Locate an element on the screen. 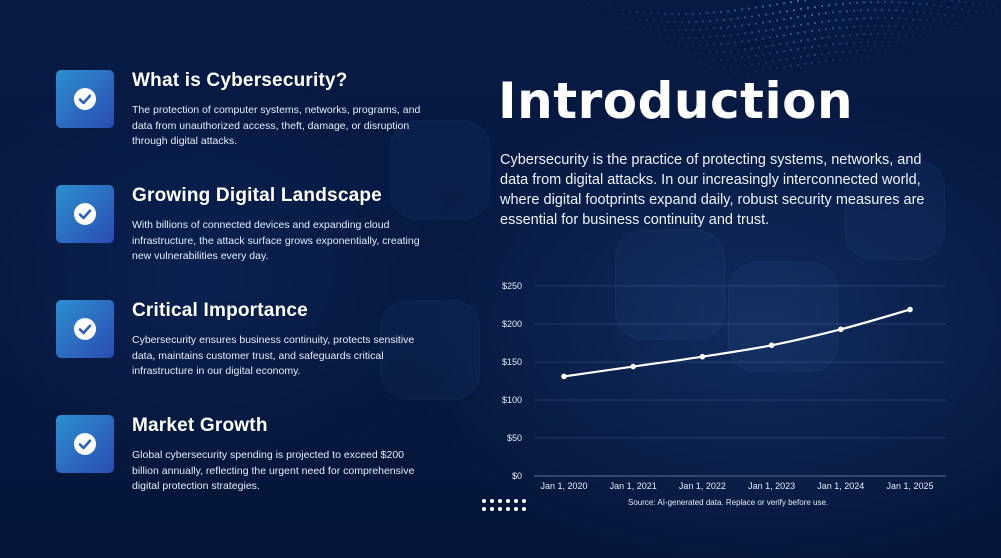 The width and height of the screenshot is (1001, 558). decor-dot-row is located at coordinates (504, 505).